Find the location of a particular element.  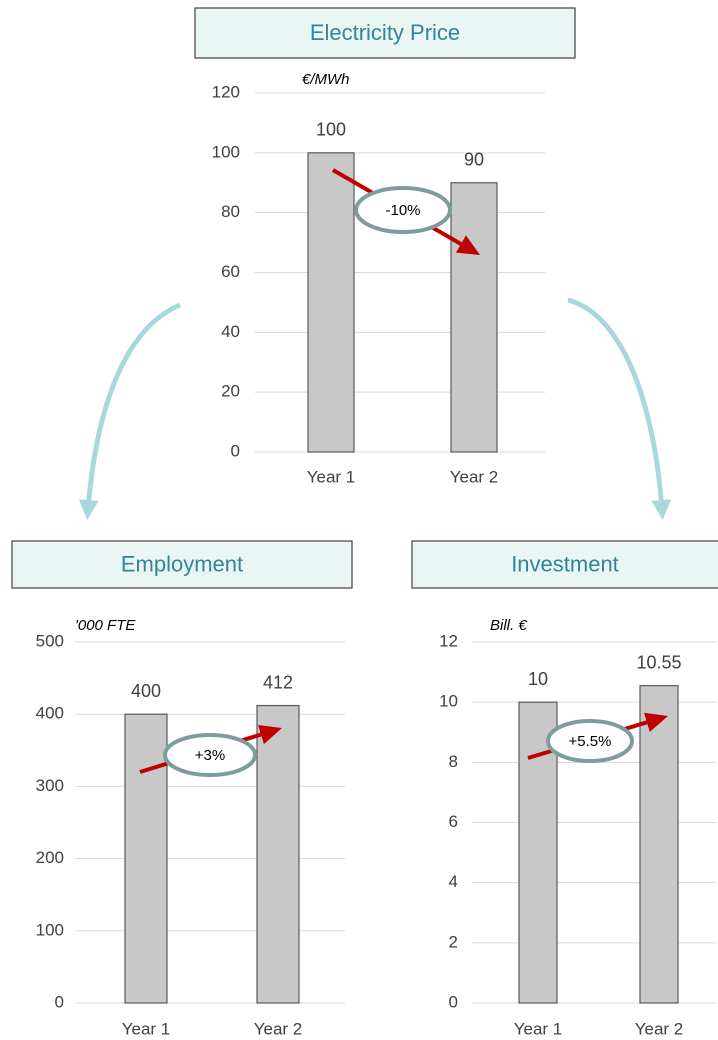

chart-title: Investment is located at coordinates (565, 563).